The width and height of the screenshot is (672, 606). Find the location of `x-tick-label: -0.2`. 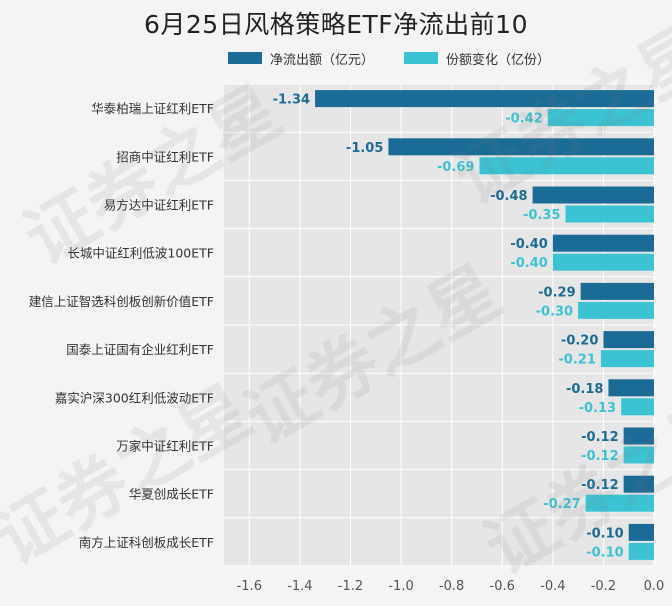

x-tick-label: -0.2 is located at coordinates (603, 586).